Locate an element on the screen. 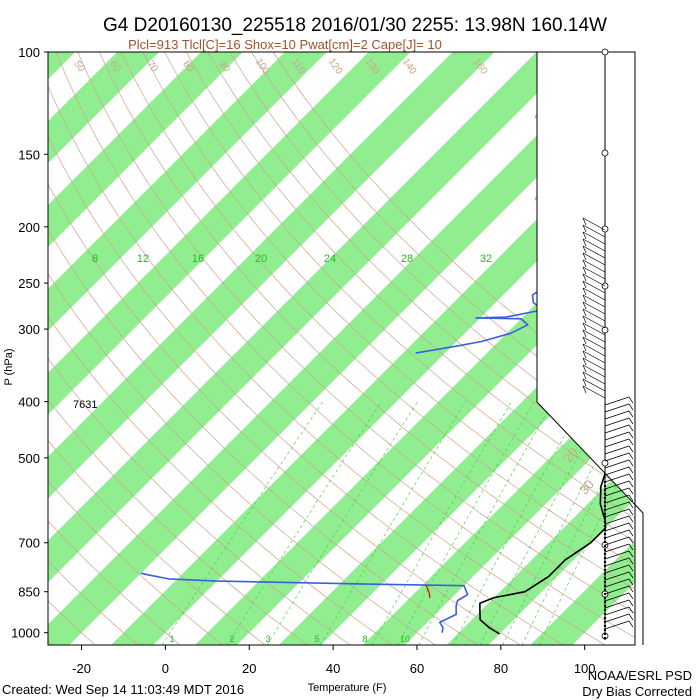 The width and height of the screenshot is (700, 700). wind-panel-outline is located at coordinates (590, 348).